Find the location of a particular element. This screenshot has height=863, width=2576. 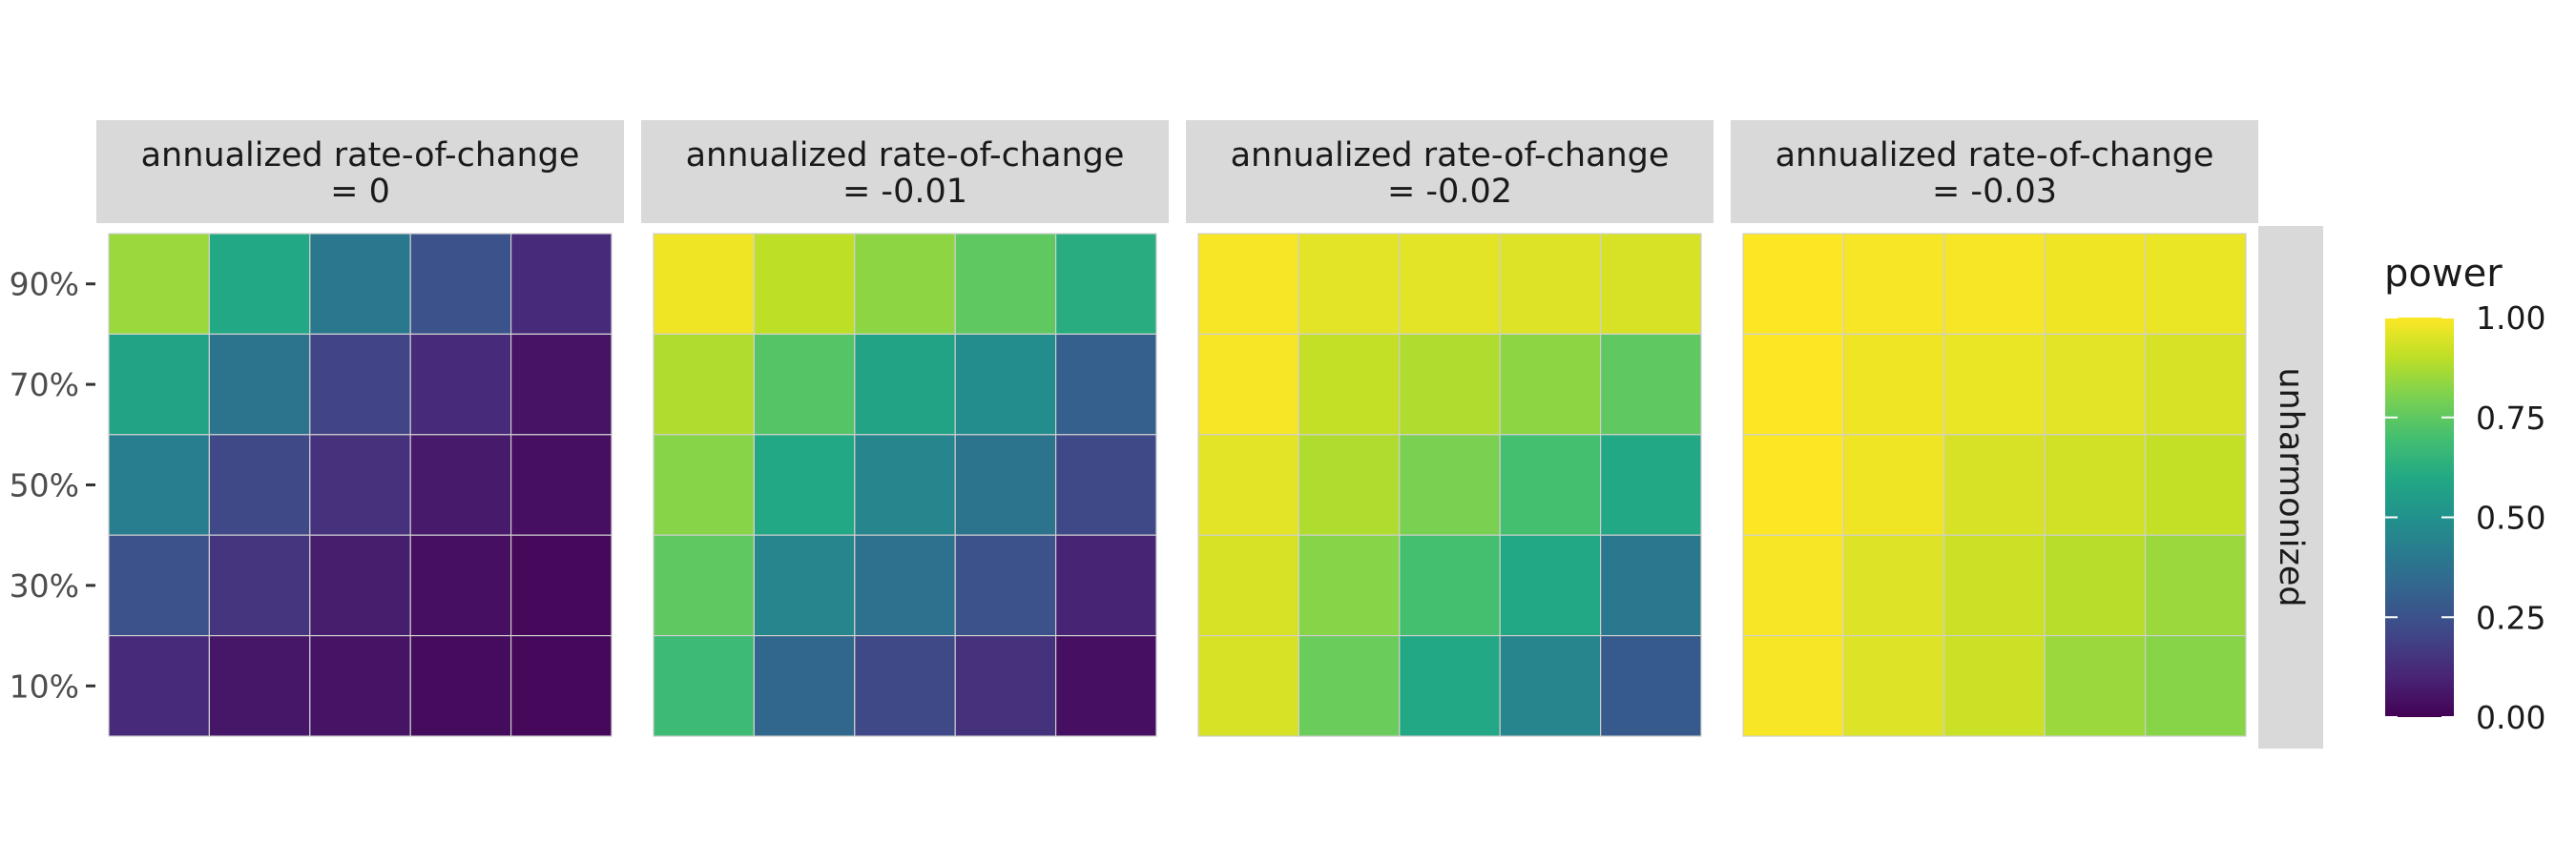

row-strip is located at coordinates (2290, 487).